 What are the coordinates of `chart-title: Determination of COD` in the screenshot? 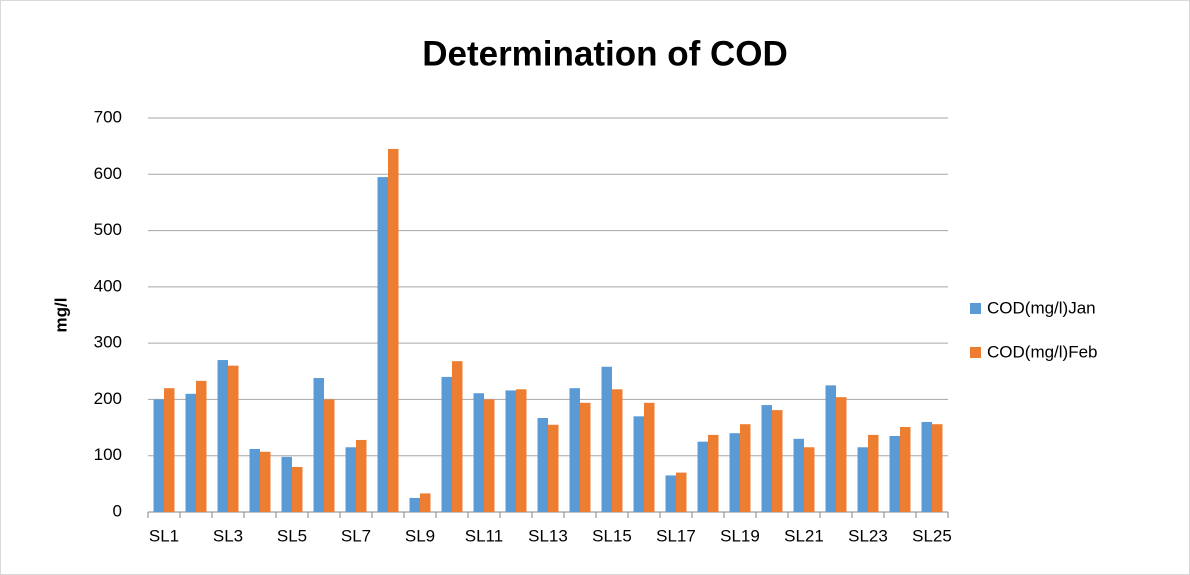 It's located at (605, 53).